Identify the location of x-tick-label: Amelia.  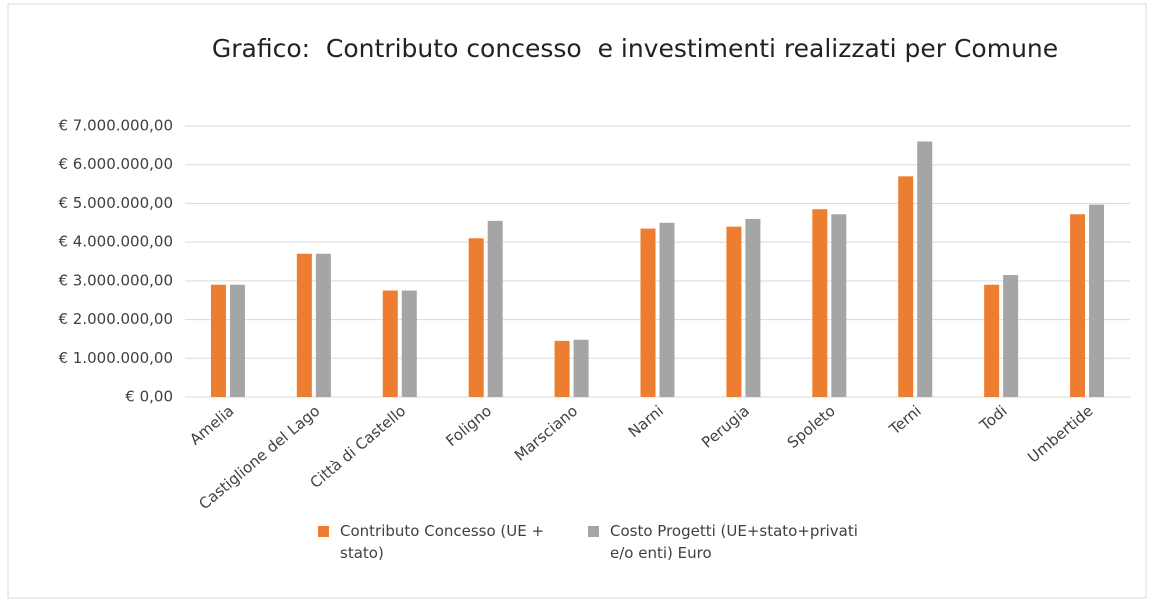
(211, 425).